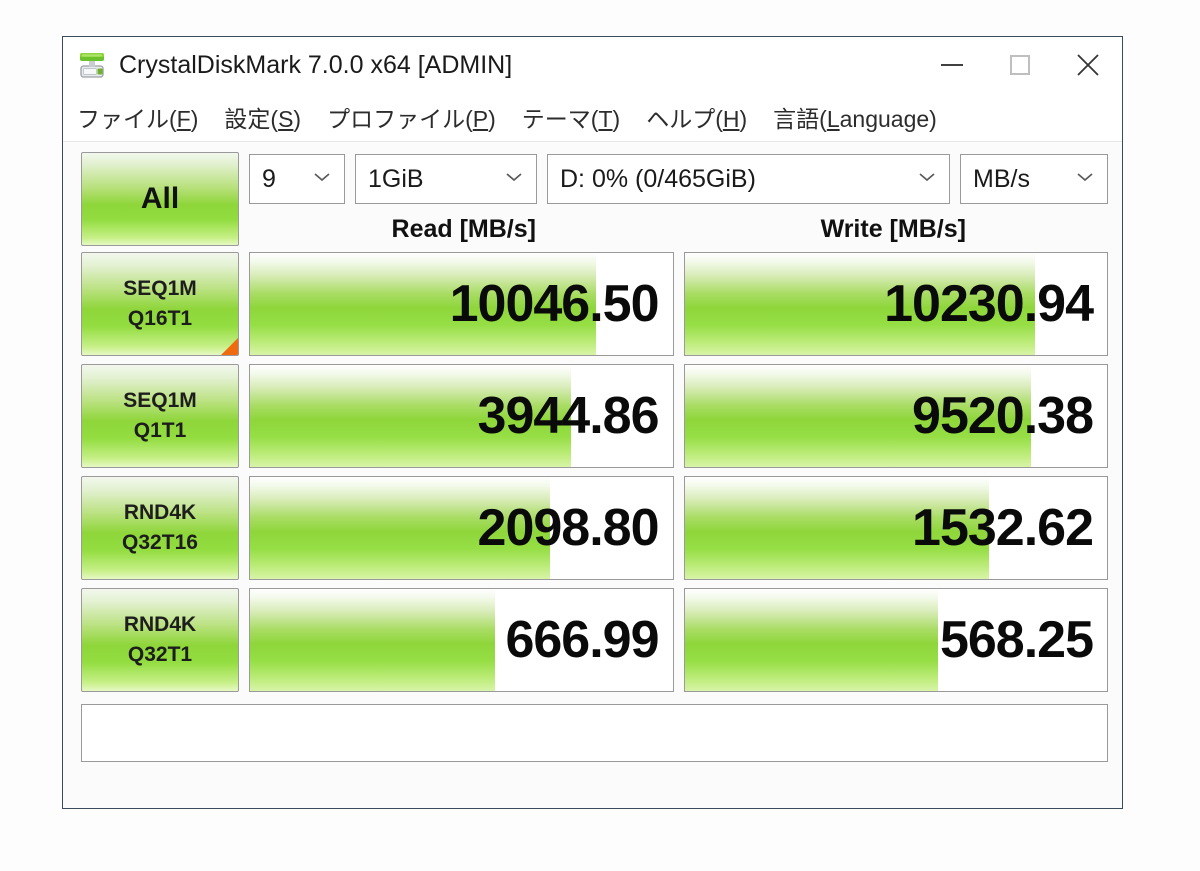 This screenshot has height=871, width=1200. Describe the element at coordinates (463, 229) in the screenshot. I see `read-column-header: Read [MB/s]` at that location.